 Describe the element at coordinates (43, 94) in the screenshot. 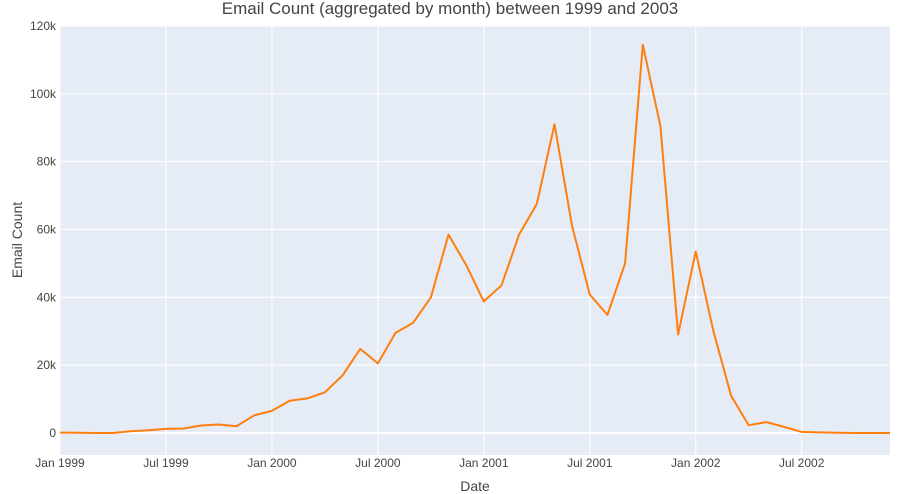

I see `y-tick-label: 100k` at that location.